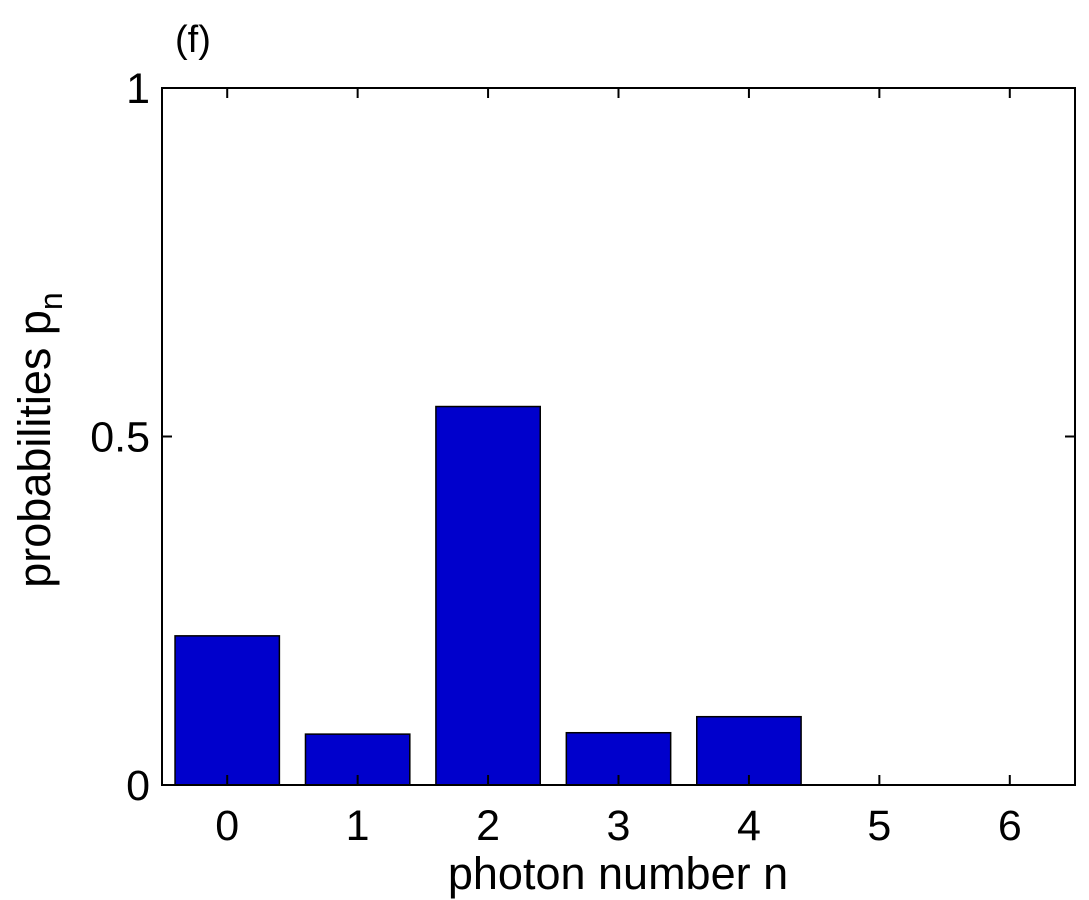 The width and height of the screenshot is (1089, 900). Describe the element at coordinates (358, 826) in the screenshot. I see `x-tick-label-1: 1` at that location.